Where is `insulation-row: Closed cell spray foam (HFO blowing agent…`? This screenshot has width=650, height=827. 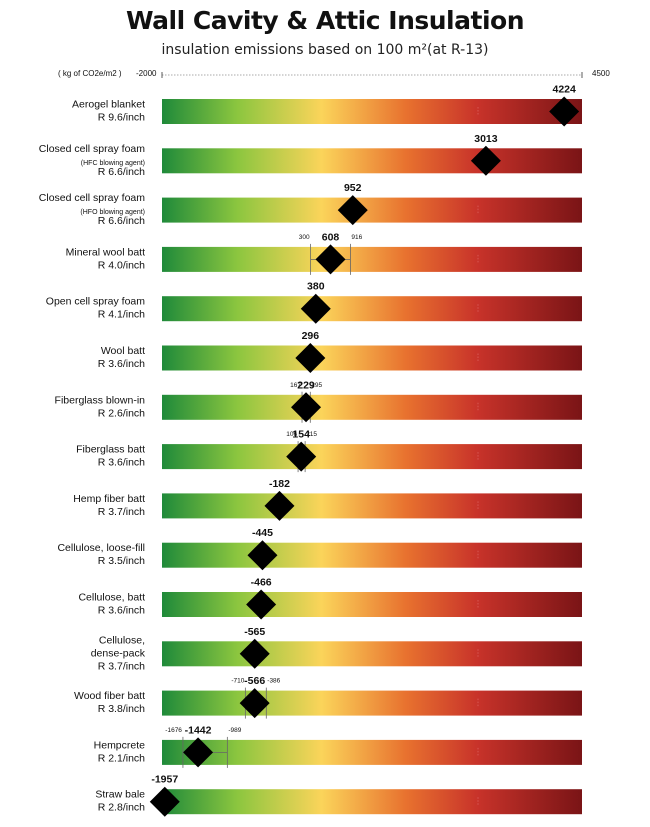
insulation-row: Closed cell spray foam (HFO blowing agent… is located at coordinates (310, 204).